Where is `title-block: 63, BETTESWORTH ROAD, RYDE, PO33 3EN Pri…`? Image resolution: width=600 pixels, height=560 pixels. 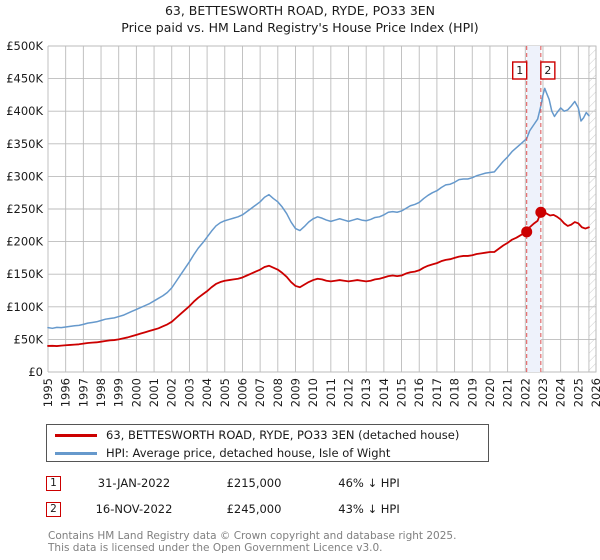 title-block: 63, BETTESWORTH ROAD, RYDE, PO33 3EN Pri… is located at coordinates (300, 19).